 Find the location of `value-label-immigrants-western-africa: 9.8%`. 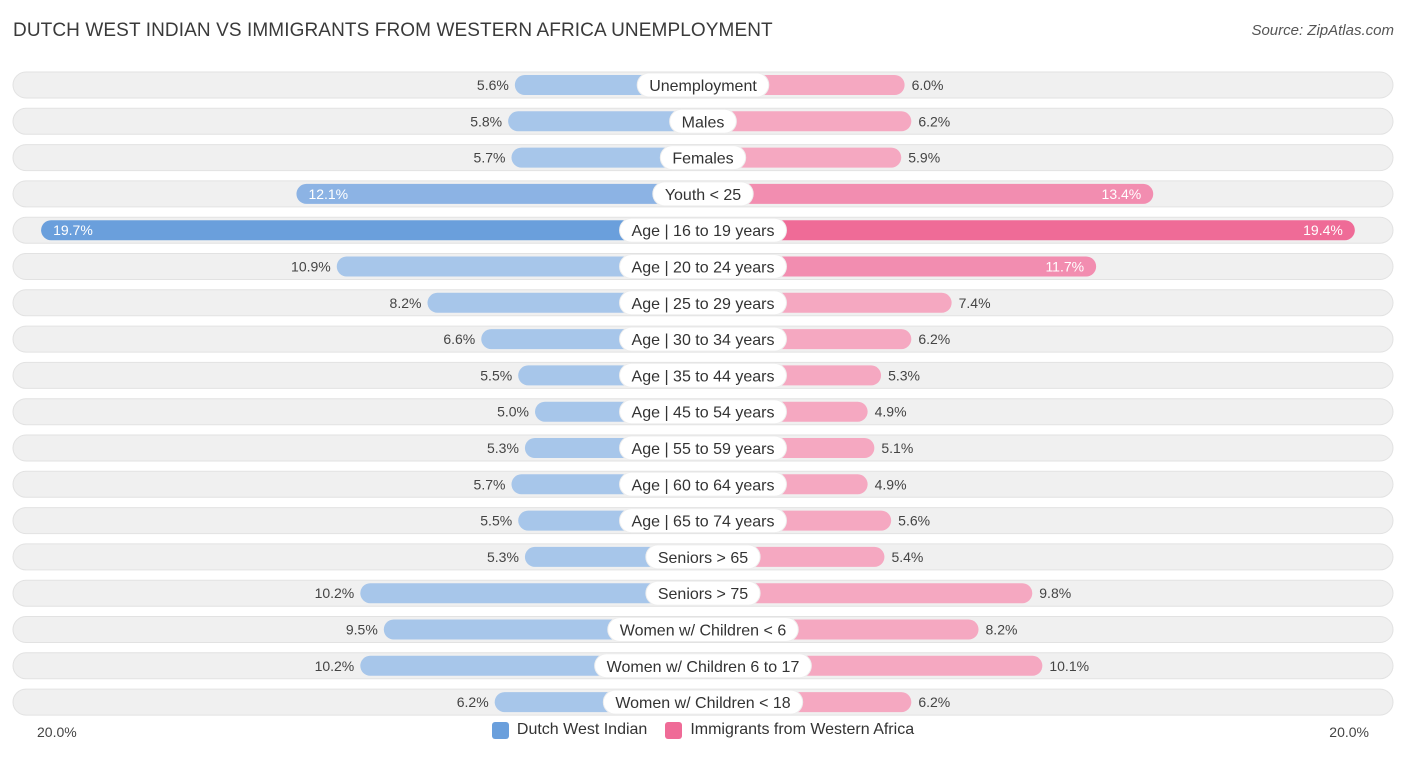

value-label-immigrants-western-africa: 9.8% is located at coordinates (1055, 593).